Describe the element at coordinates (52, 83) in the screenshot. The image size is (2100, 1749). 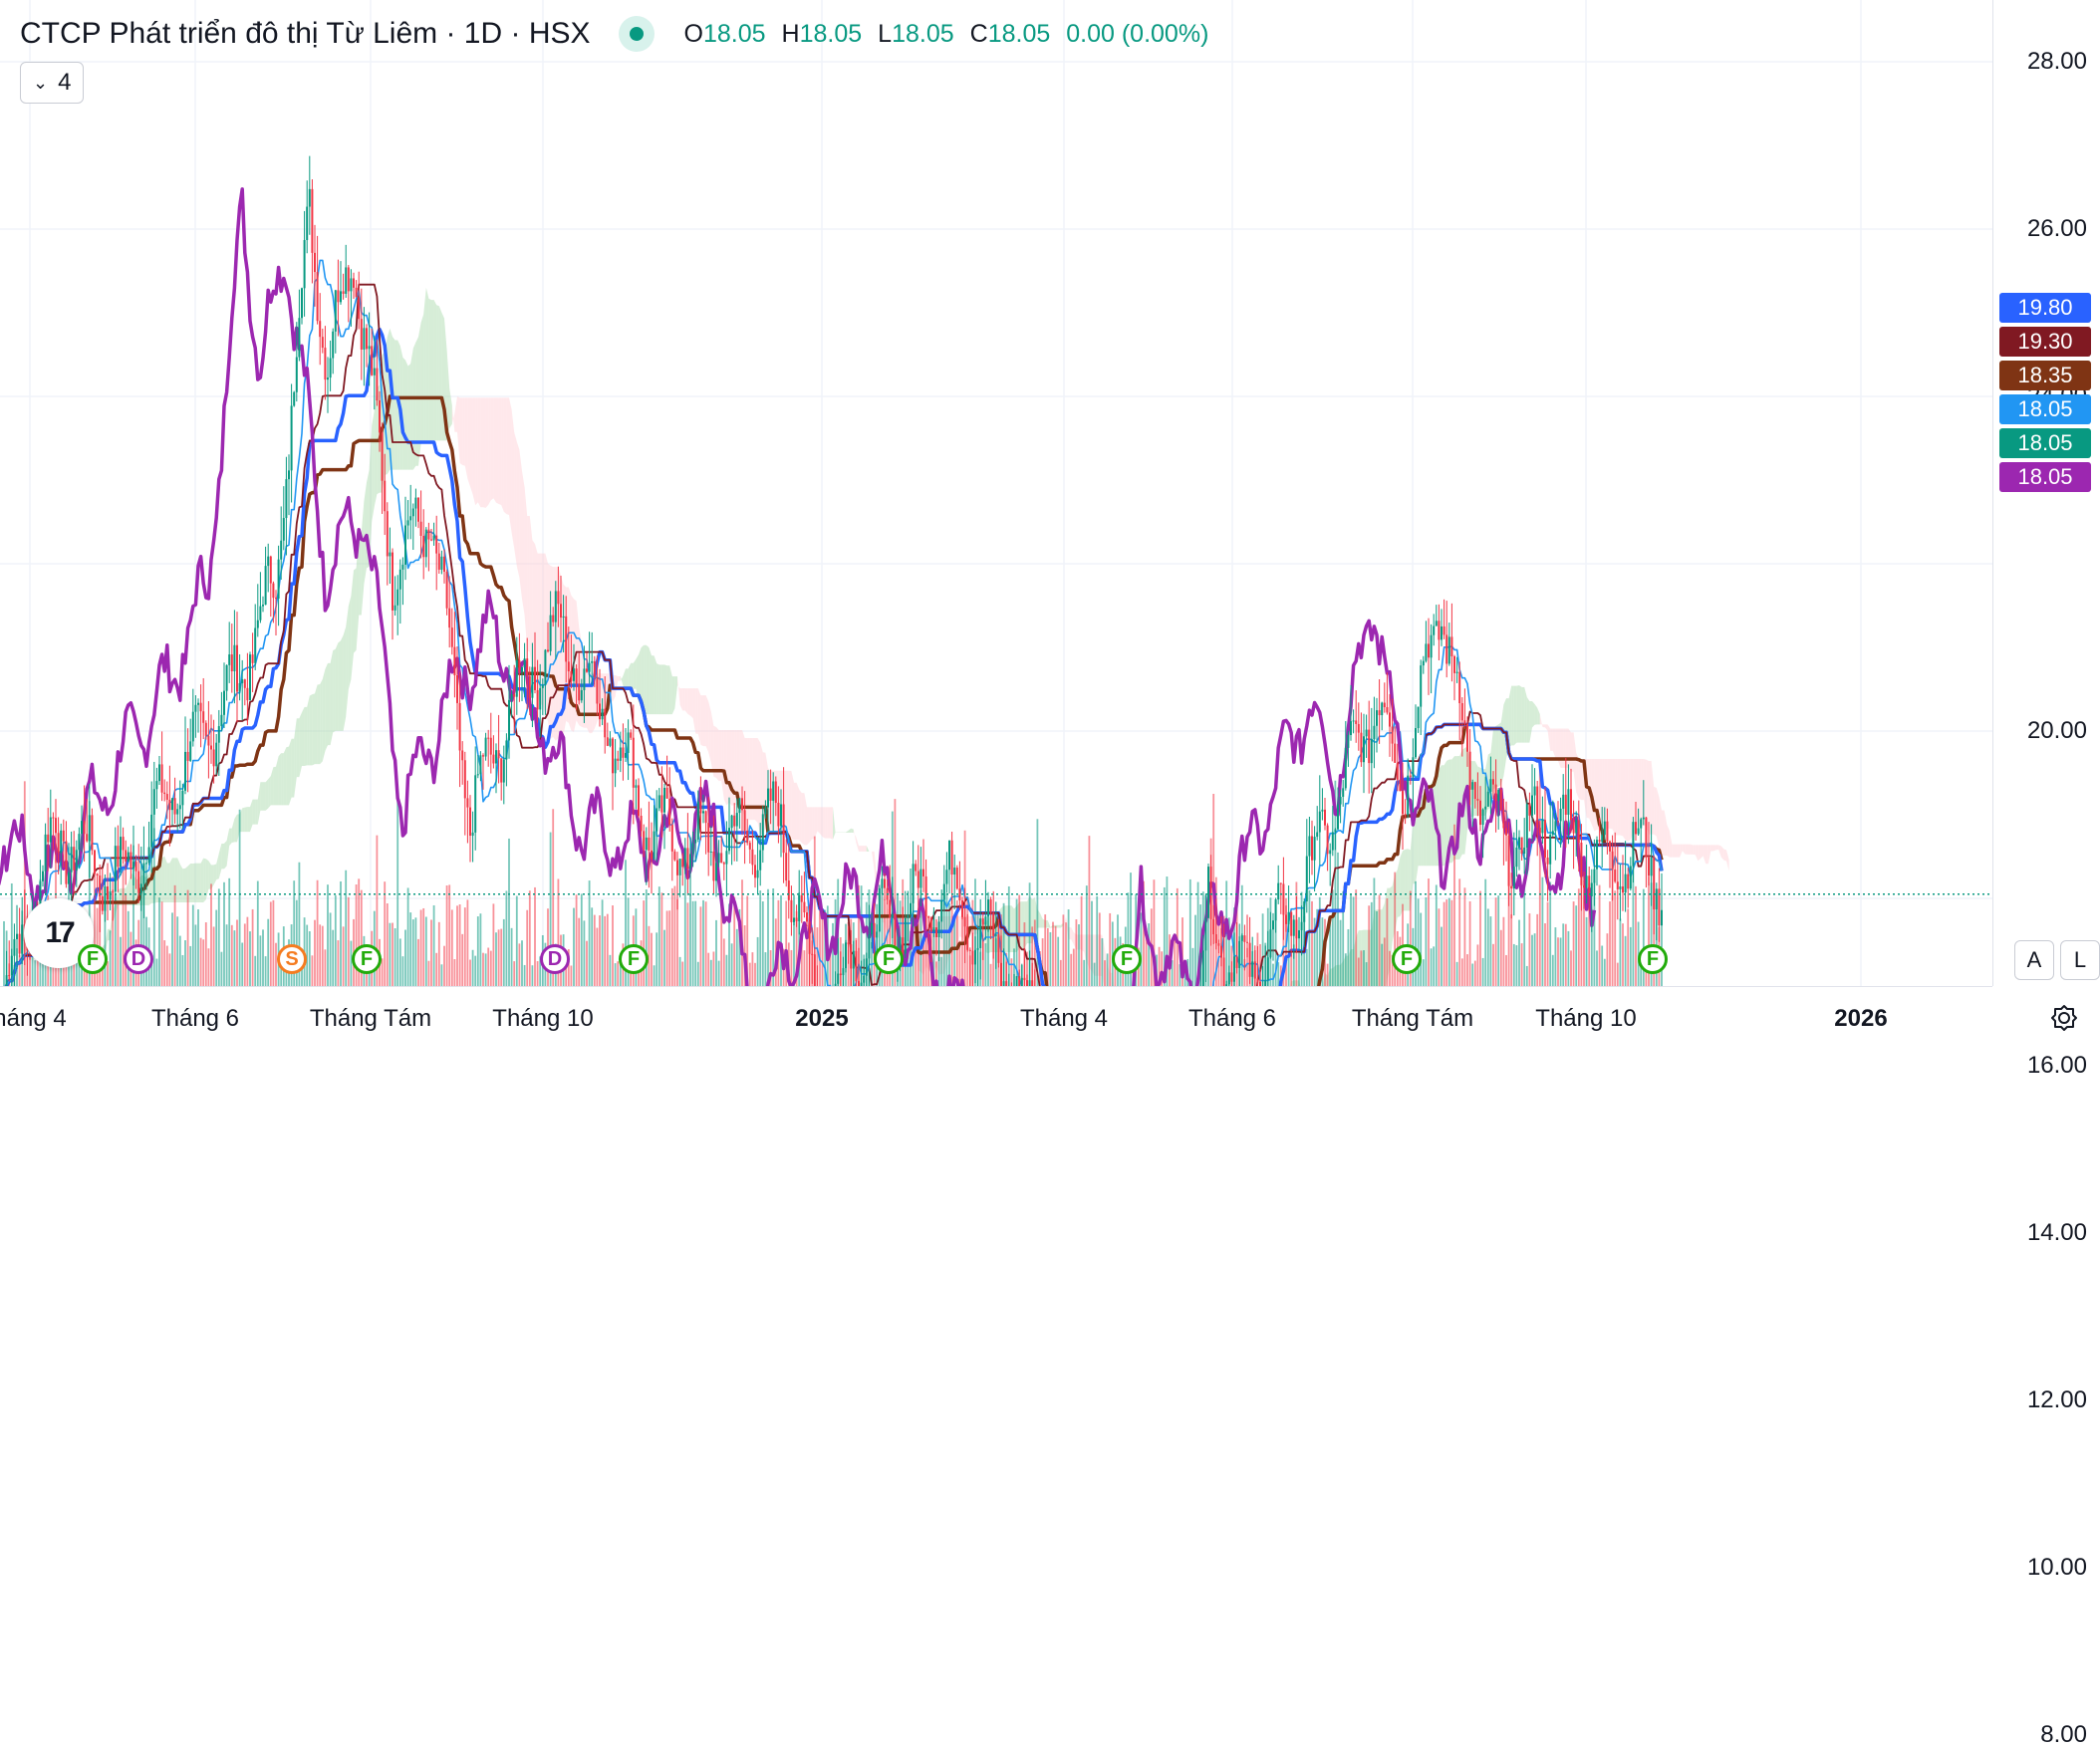
I see `indicators-toggle-button: ⌄ 4` at that location.